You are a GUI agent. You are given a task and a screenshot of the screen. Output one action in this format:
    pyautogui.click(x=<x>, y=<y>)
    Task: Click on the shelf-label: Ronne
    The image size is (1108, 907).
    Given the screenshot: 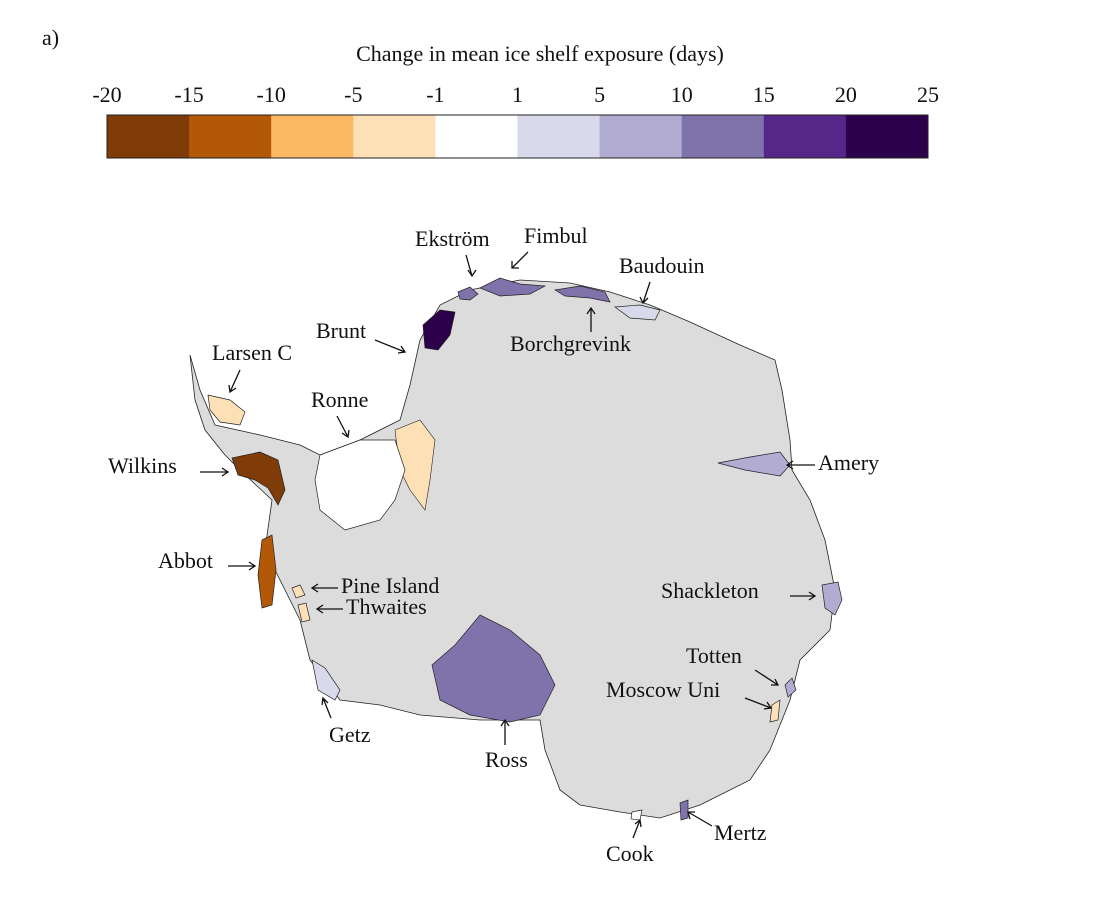 What is the action you would take?
    pyautogui.click(x=339, y=399)
    